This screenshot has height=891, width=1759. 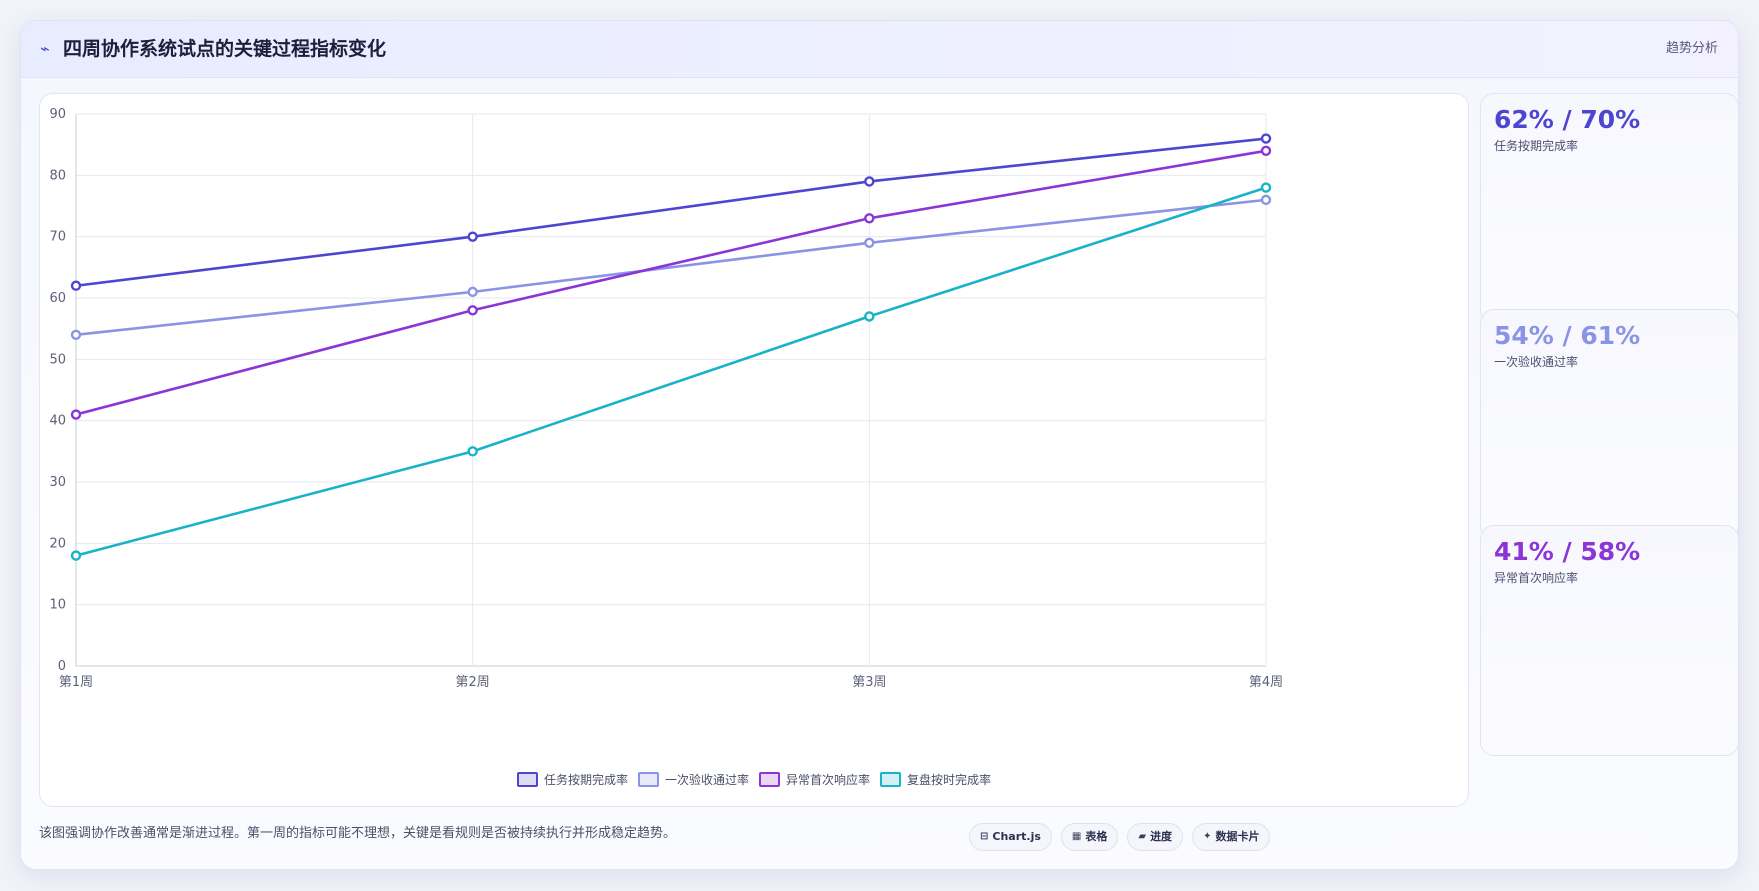 What do you see at coordinates (1161, 836) in the screenshot?
I see `chip-label: 进度` at bounding box center [1161, 836].